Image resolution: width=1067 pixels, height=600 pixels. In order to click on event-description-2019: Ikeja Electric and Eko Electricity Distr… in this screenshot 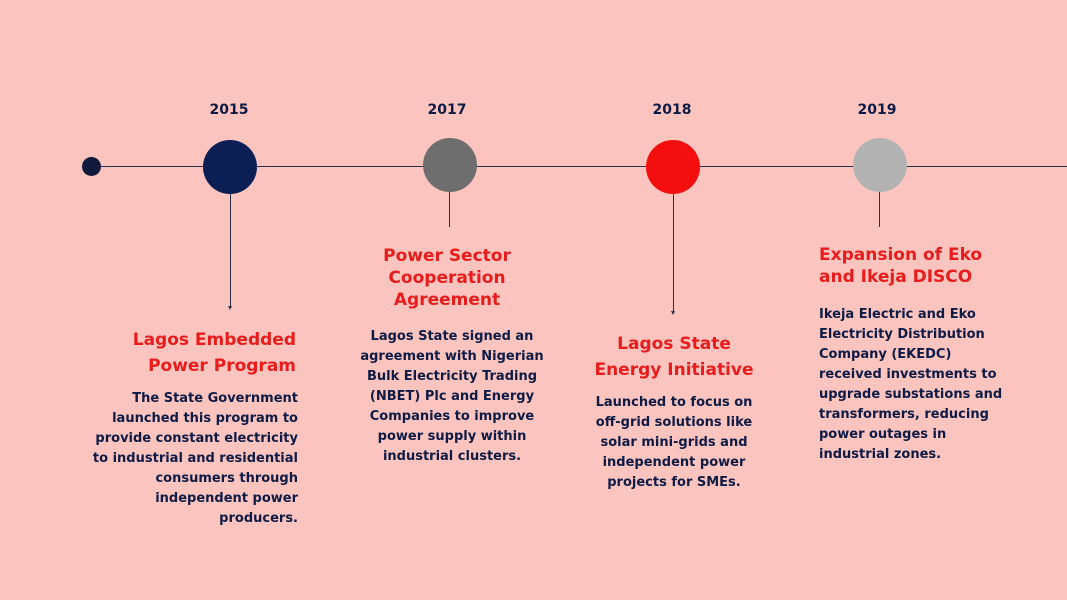, I will do `click(911, 384)`.